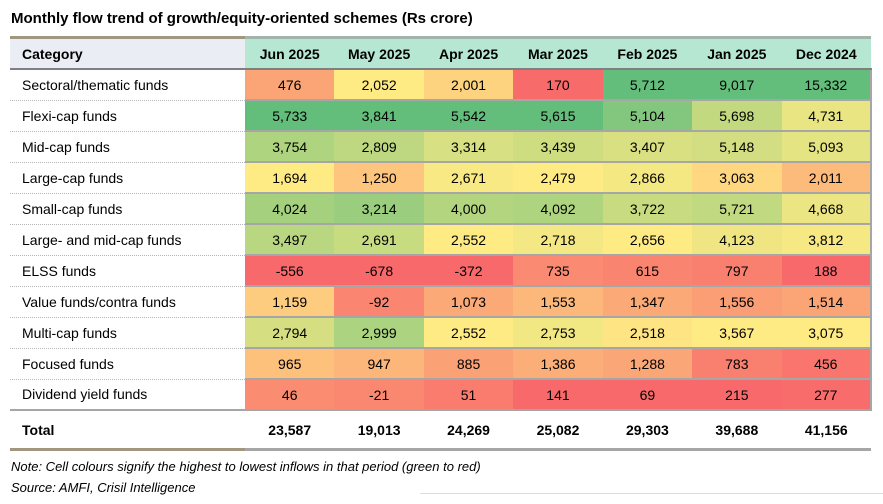  Describe the element at coordinates (468, 53) in the screenshot. I see `column-header-month: Apr 2025` at that location.